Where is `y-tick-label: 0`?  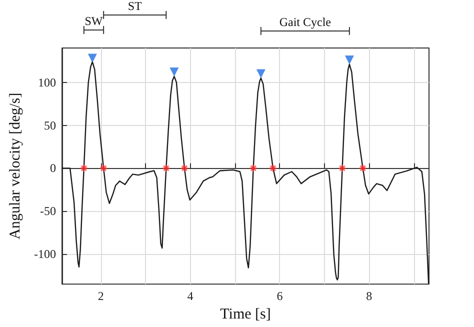
y-tick-label: 0 is located at coordinates (53, 168).